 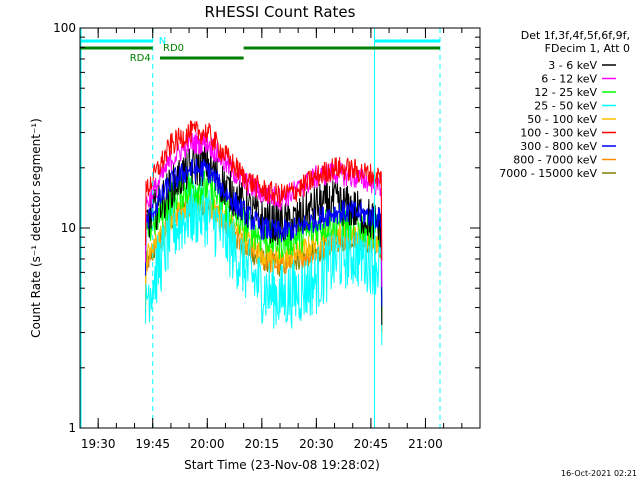 What do you see at coordinates (569, 79) in the screenshot?
I see `legend-label: 6 - 12 keV` at bounding box center [569, 79].